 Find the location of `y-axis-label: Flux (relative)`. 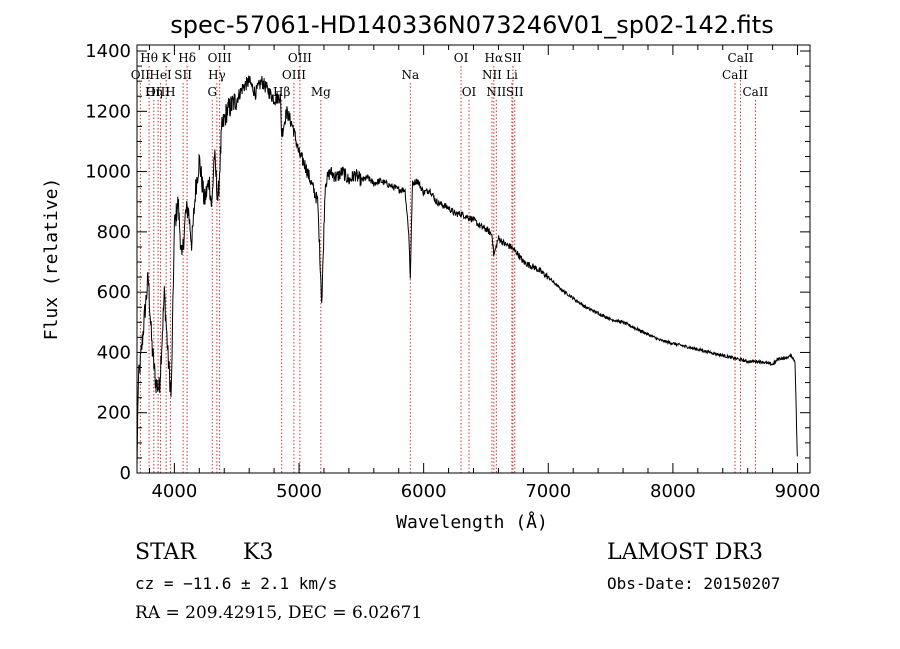

y-axis-label: Flux (relative) is located at coordinates (51, 259).